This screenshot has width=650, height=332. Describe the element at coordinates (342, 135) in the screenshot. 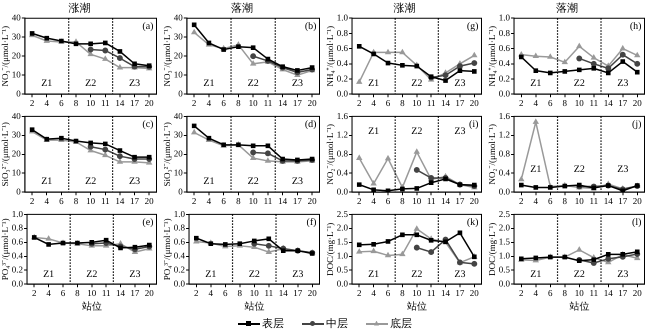

I see `y-tick-label: 1.2` at that location.